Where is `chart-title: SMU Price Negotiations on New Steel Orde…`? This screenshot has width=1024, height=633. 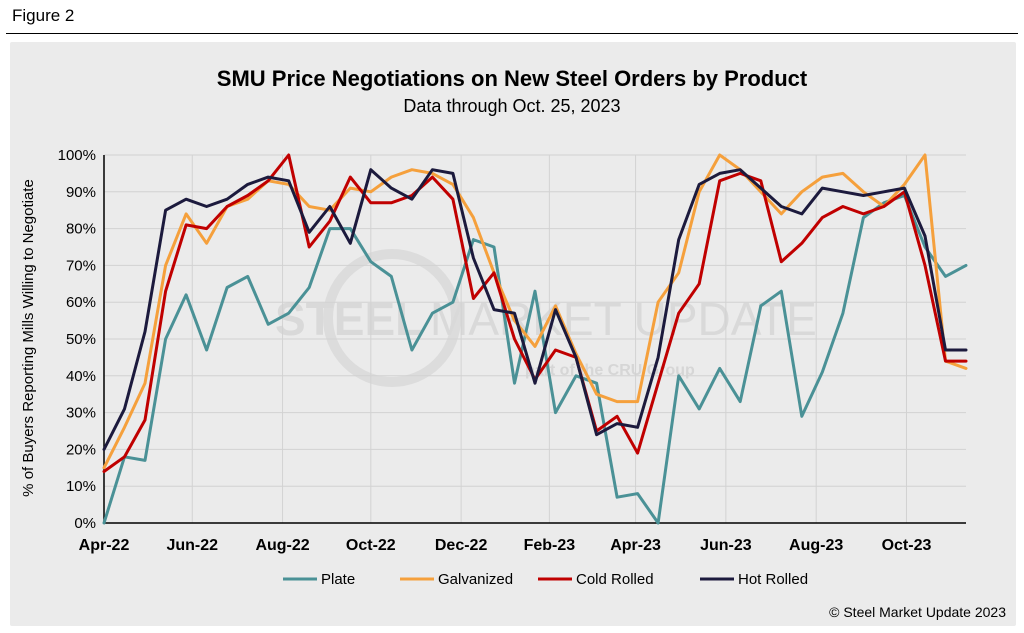
chart-title: SMU Price Negotiations on New Steel Orde… is located at coordinates (512, 78).